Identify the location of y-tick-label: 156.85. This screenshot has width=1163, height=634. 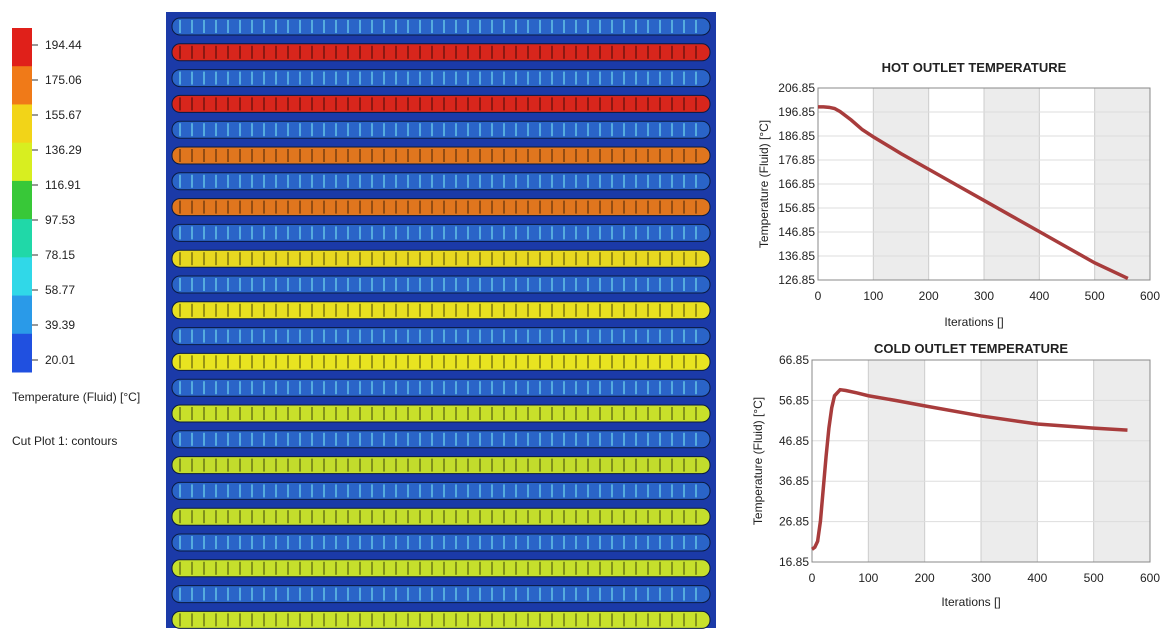
(796, 208).